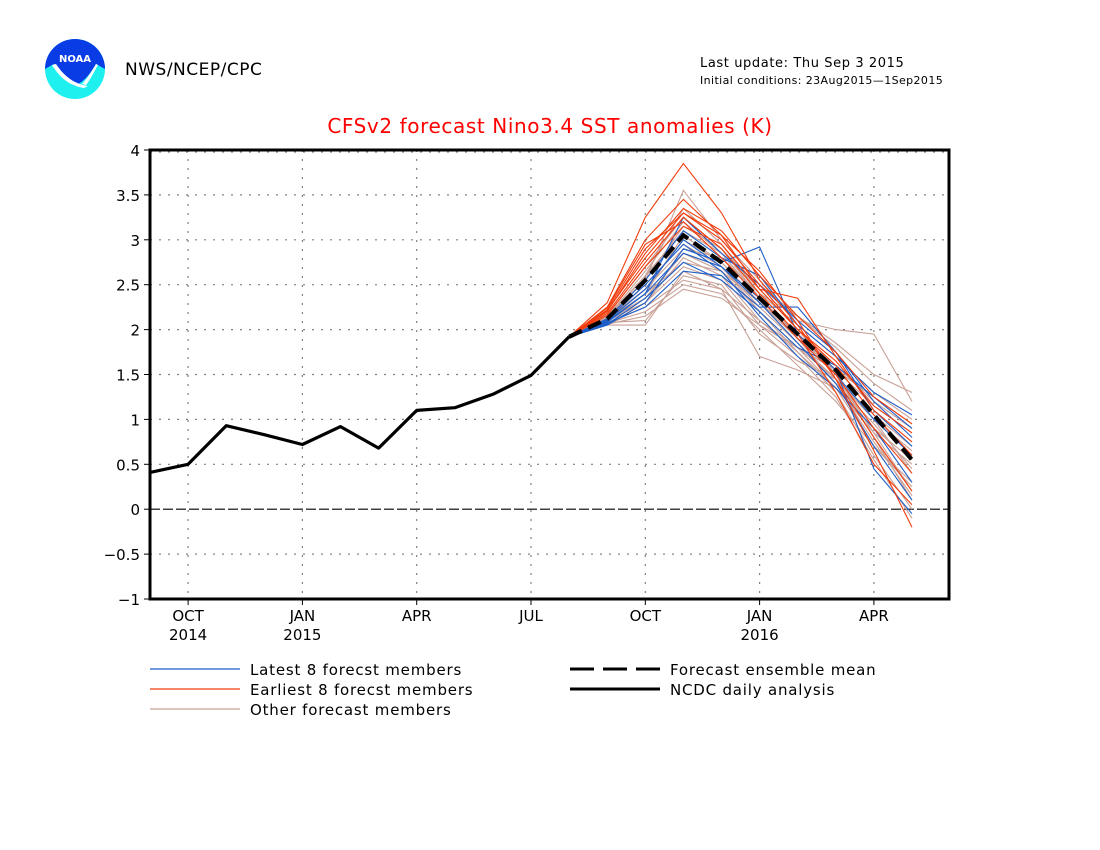  I want to click on other-members-group, so click(740, 354).